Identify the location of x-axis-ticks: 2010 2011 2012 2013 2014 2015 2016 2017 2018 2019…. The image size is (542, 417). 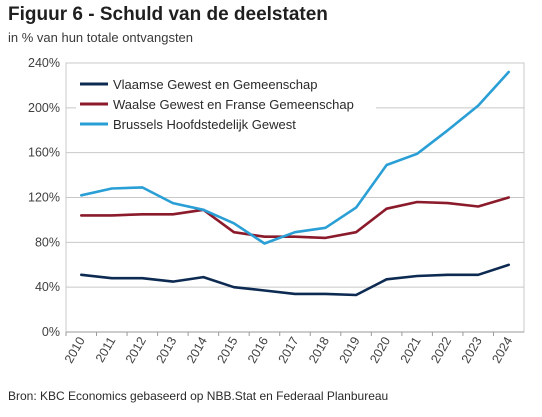
(288, 349).